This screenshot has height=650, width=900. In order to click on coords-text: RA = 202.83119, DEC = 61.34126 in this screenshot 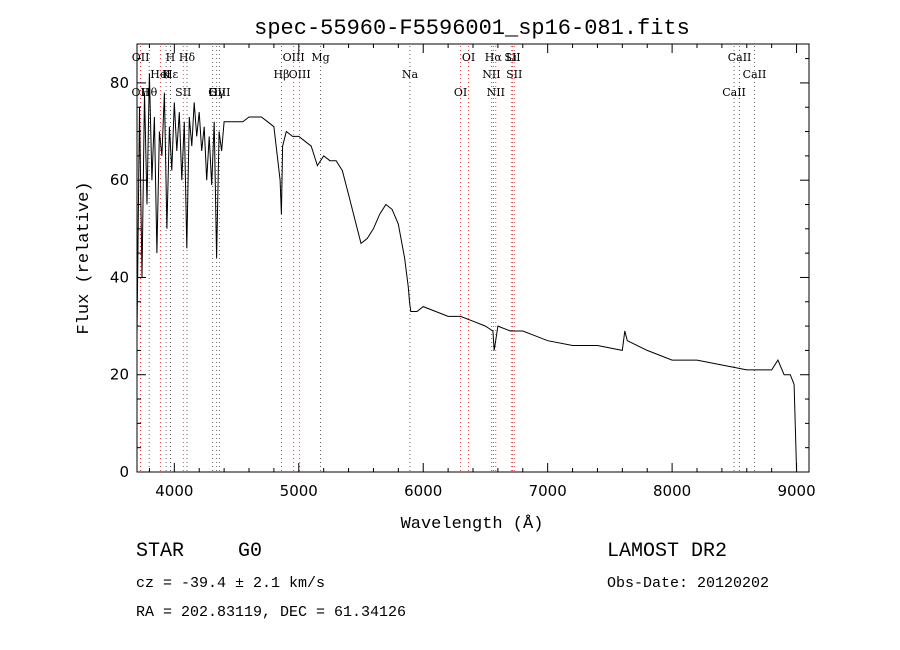, I will do `click(271, 612)`.